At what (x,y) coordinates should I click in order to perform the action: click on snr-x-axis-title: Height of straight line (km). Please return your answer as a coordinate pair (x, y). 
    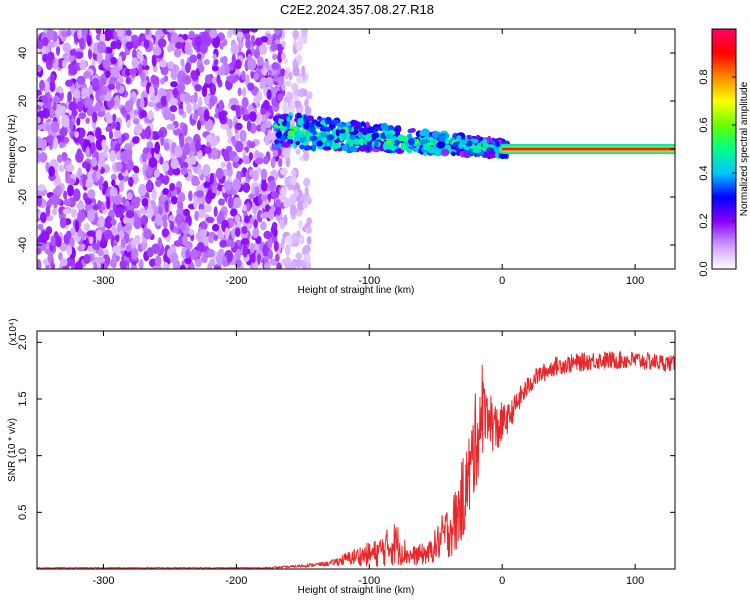
    Looking at the image, I should click on (356, 590).